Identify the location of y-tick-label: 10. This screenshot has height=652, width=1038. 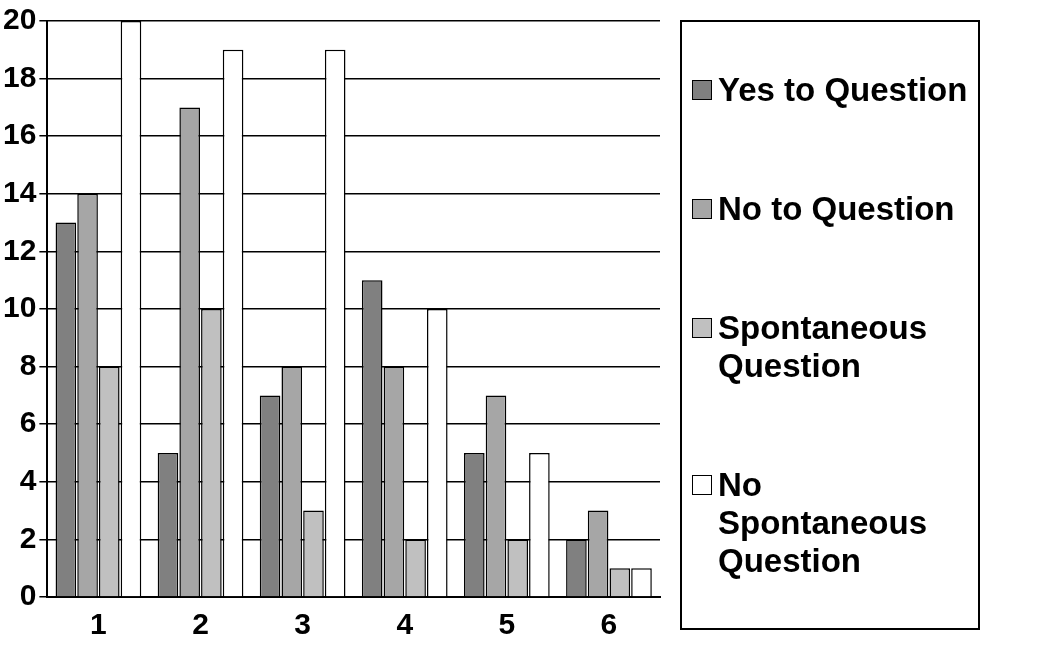
(19, 307).